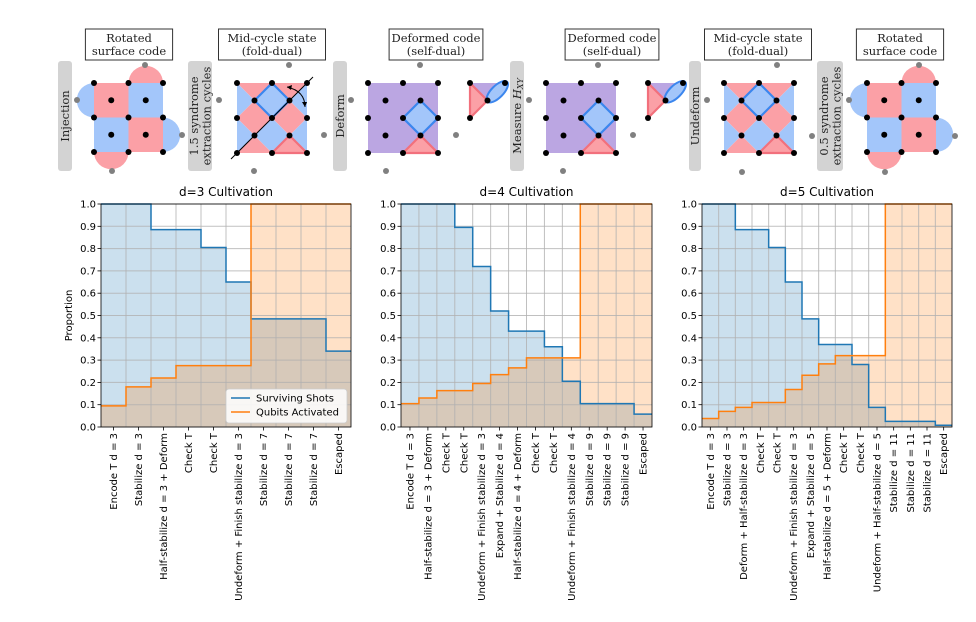  What do you see at coordinates (482, 517) in the screenshot?
I see `x-tick-label: Undeform + Finish stabilize d = 3` at bounding box center [482, 517].